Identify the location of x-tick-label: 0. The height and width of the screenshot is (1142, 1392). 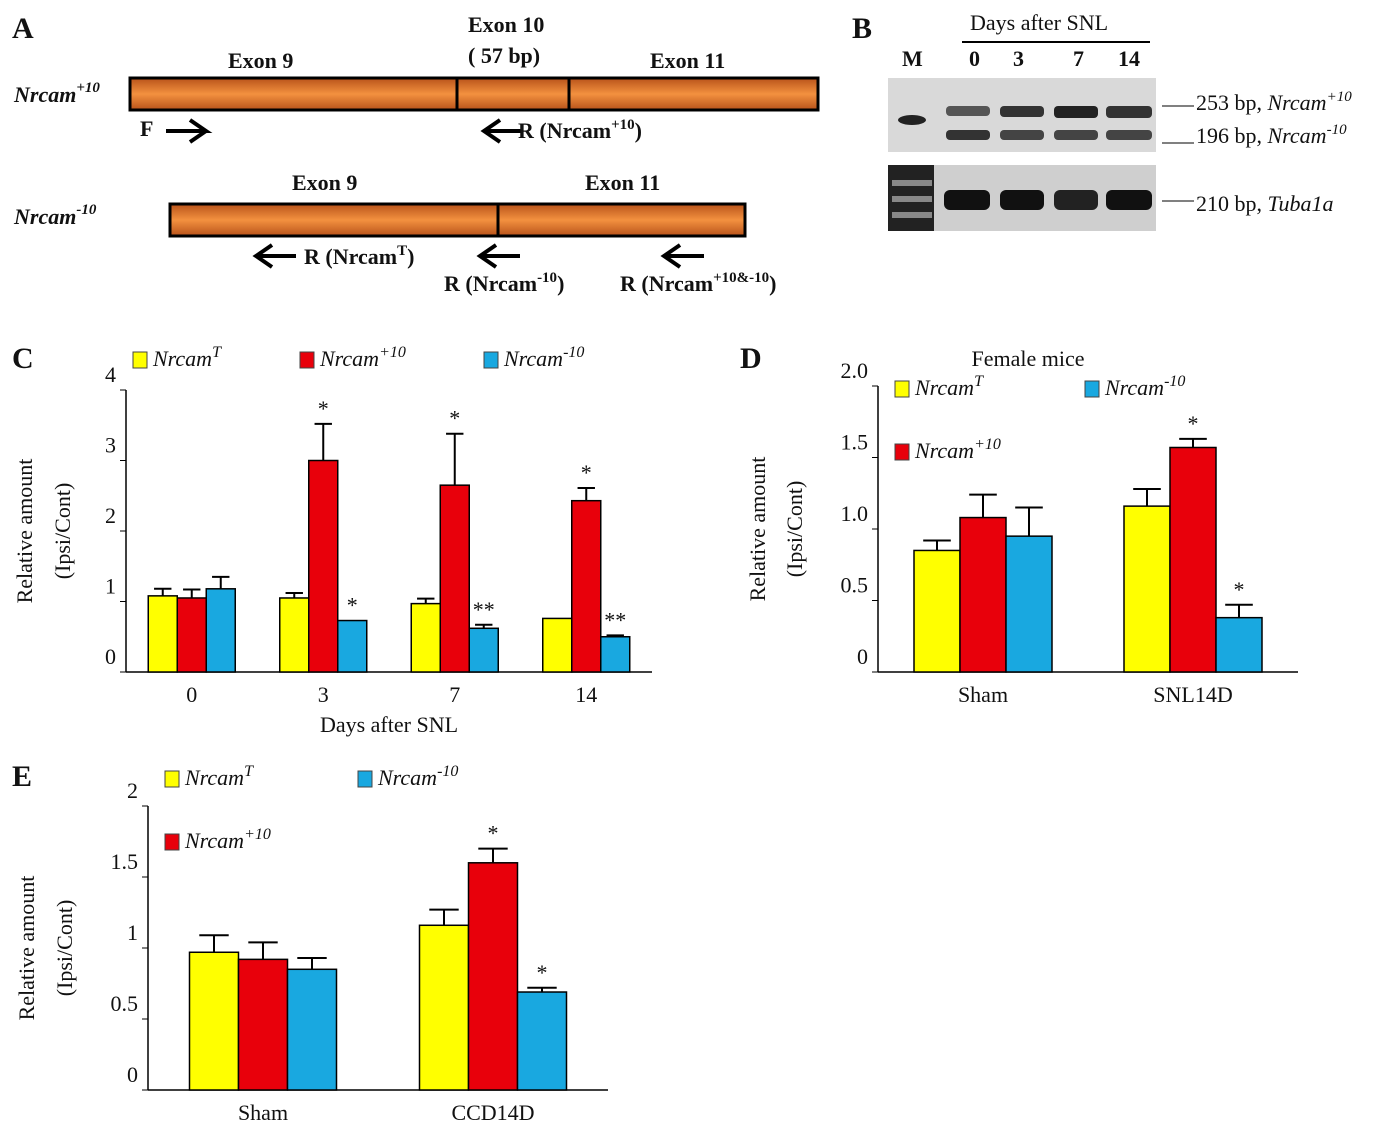
(191, 694).